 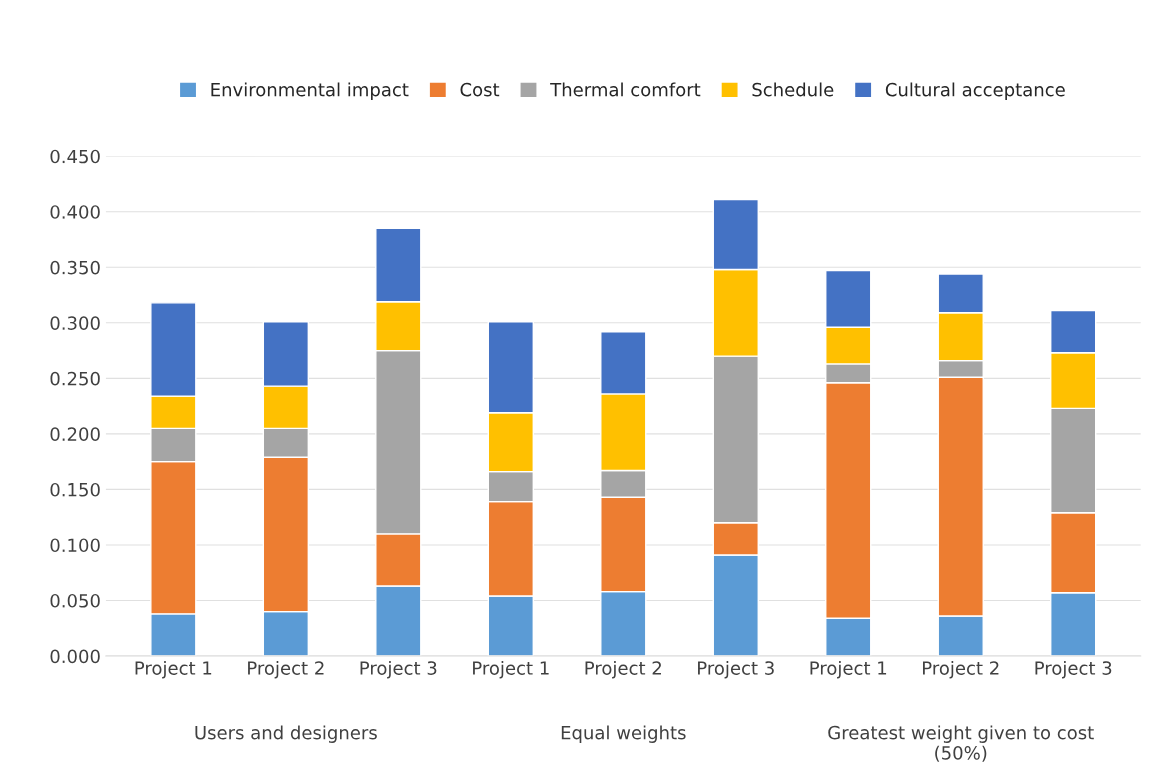 What do you see at coordinates (625, 89) in the screenshot?
I see `legend-label: Thermal comfort` at bounding box center [625, 89].